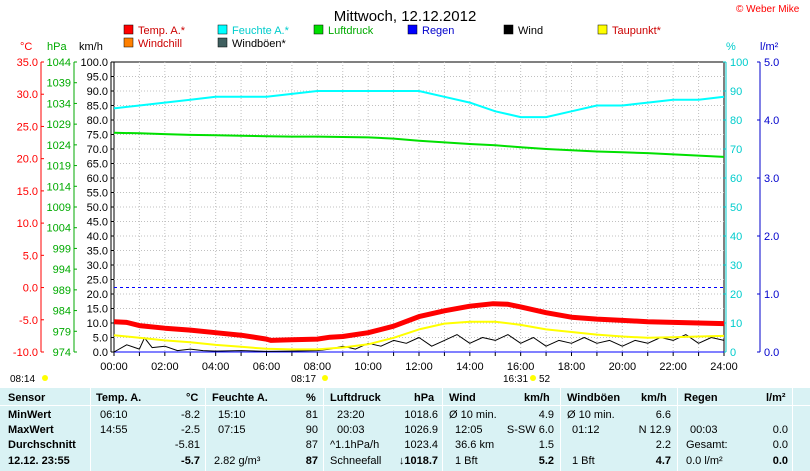  What do you see at coordinates (546, 445) in the screenshot?
I see `avg-wind-value: 1.5` at bounding box center [546, 445].